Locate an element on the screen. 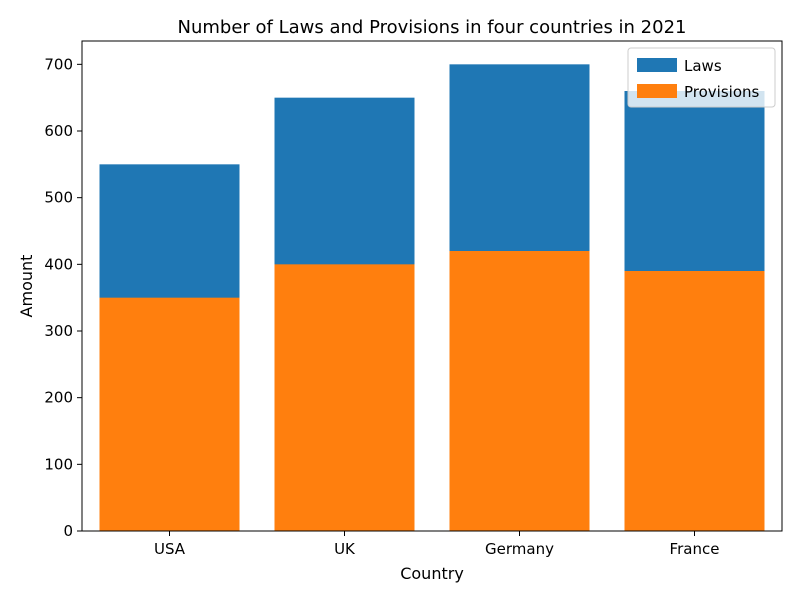  legend-label-laws: Laws is located at coordinates (703, 66).